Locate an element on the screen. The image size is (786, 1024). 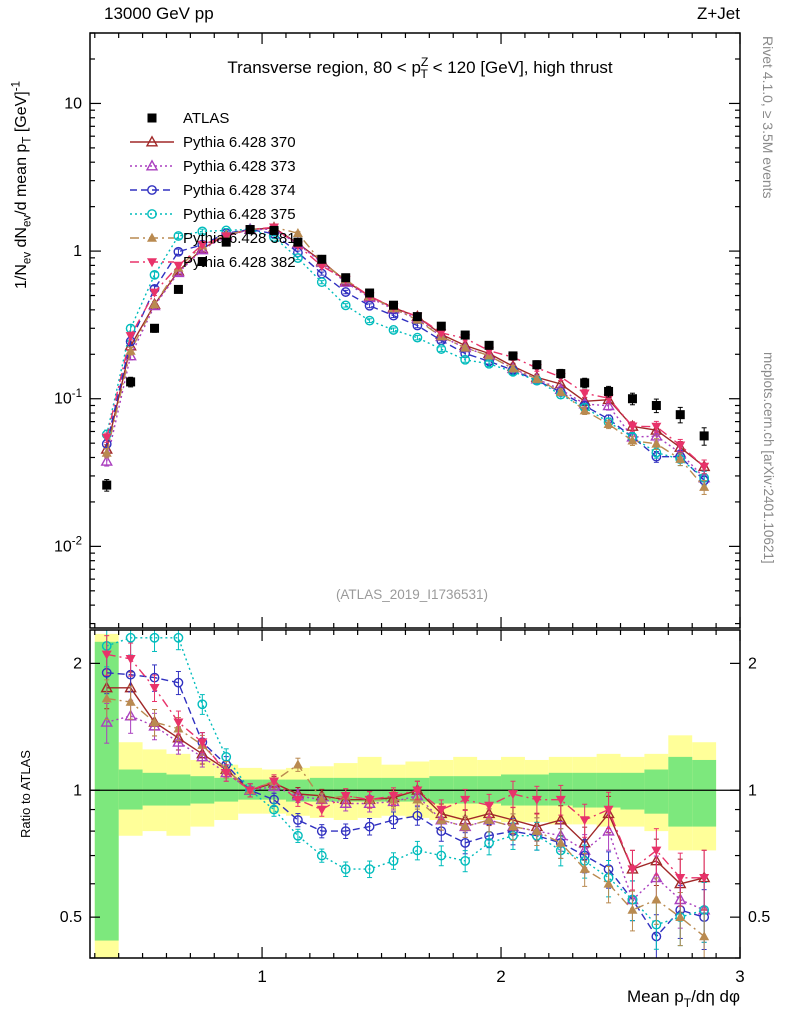
legend-item-pythia-6-428-381: Pythia 6.428 381 is located at coordinates (213, 238).